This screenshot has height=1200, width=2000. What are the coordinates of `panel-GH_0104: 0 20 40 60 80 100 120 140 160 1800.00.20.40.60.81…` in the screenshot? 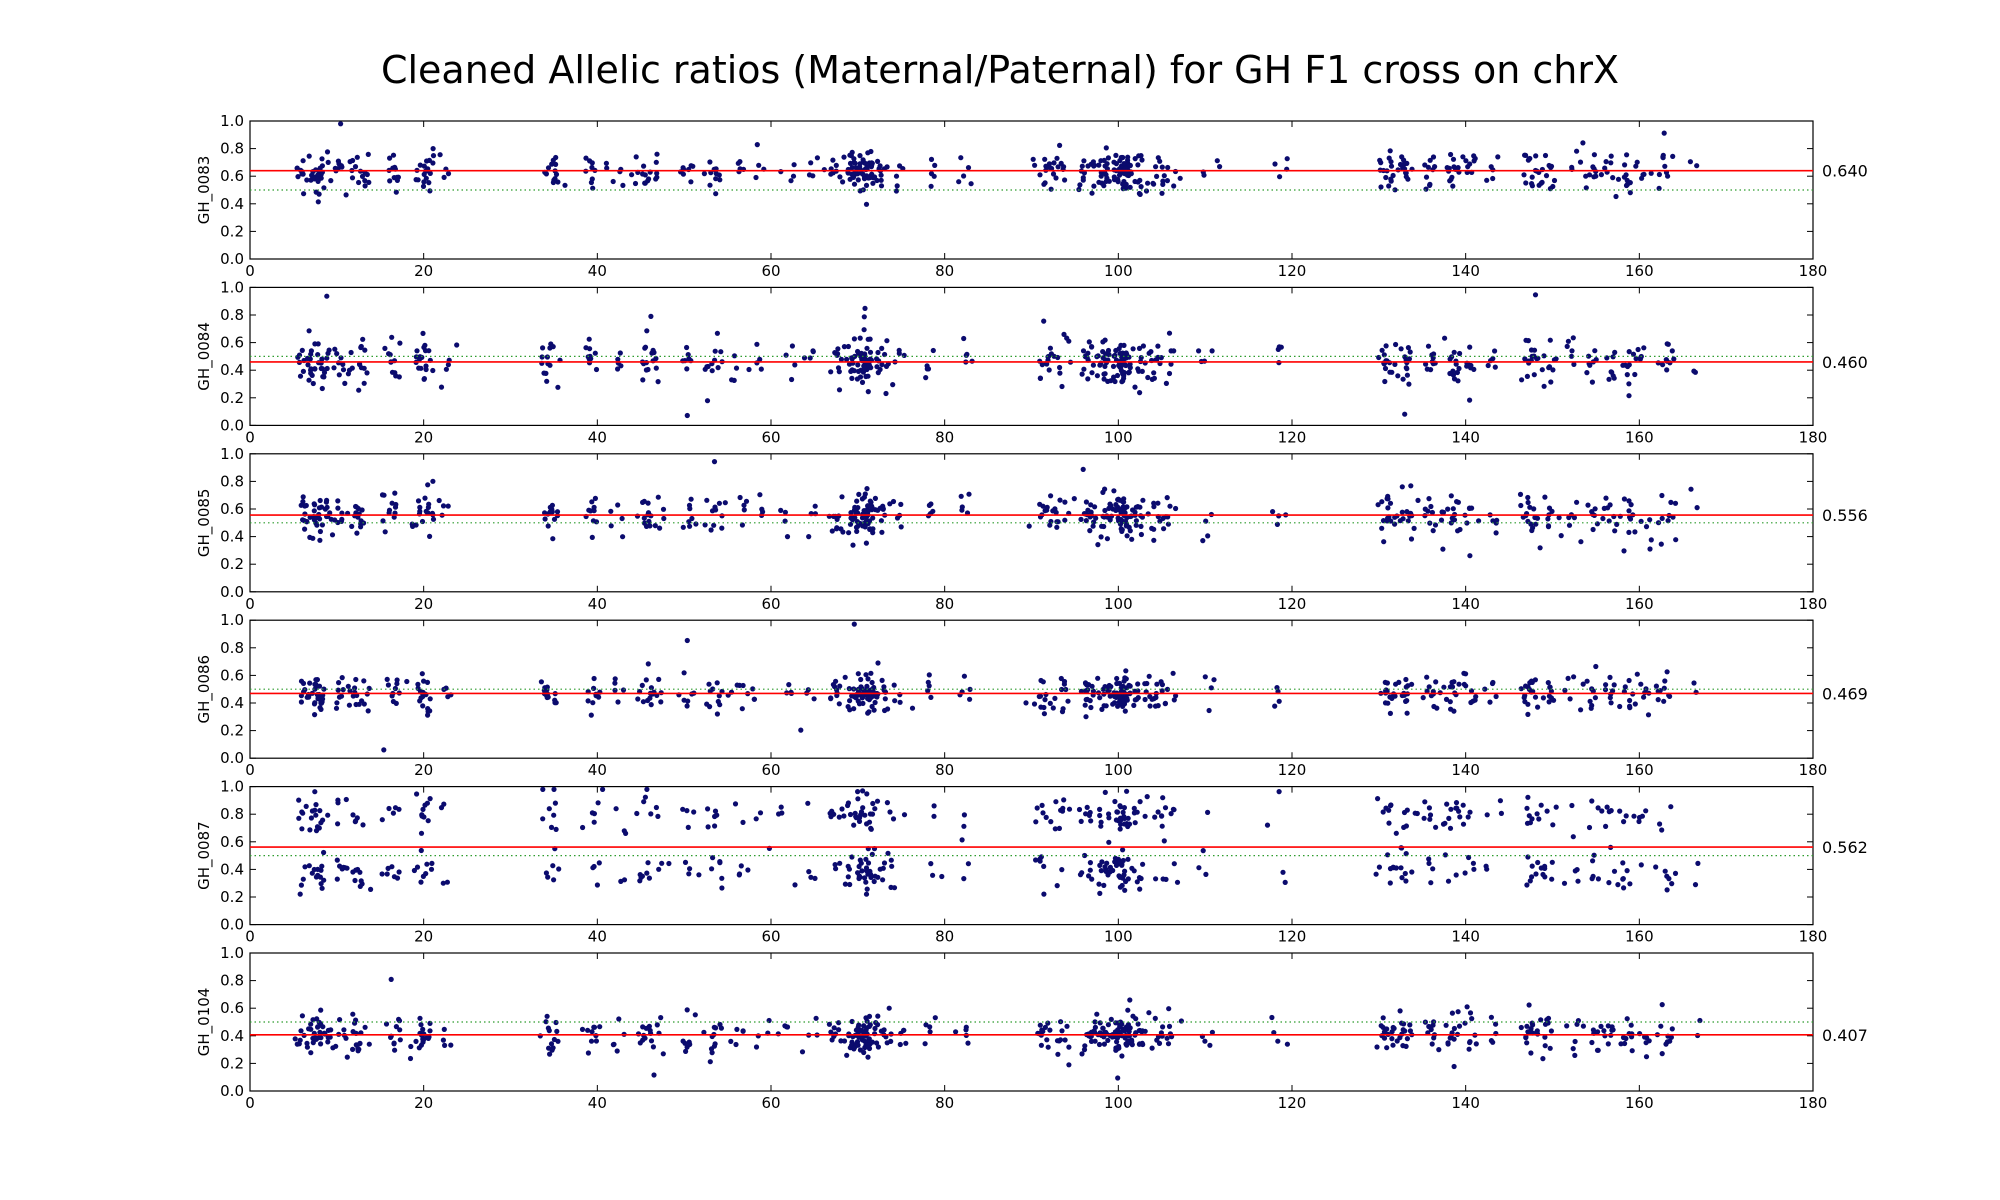 It's located at (1031, 1028).